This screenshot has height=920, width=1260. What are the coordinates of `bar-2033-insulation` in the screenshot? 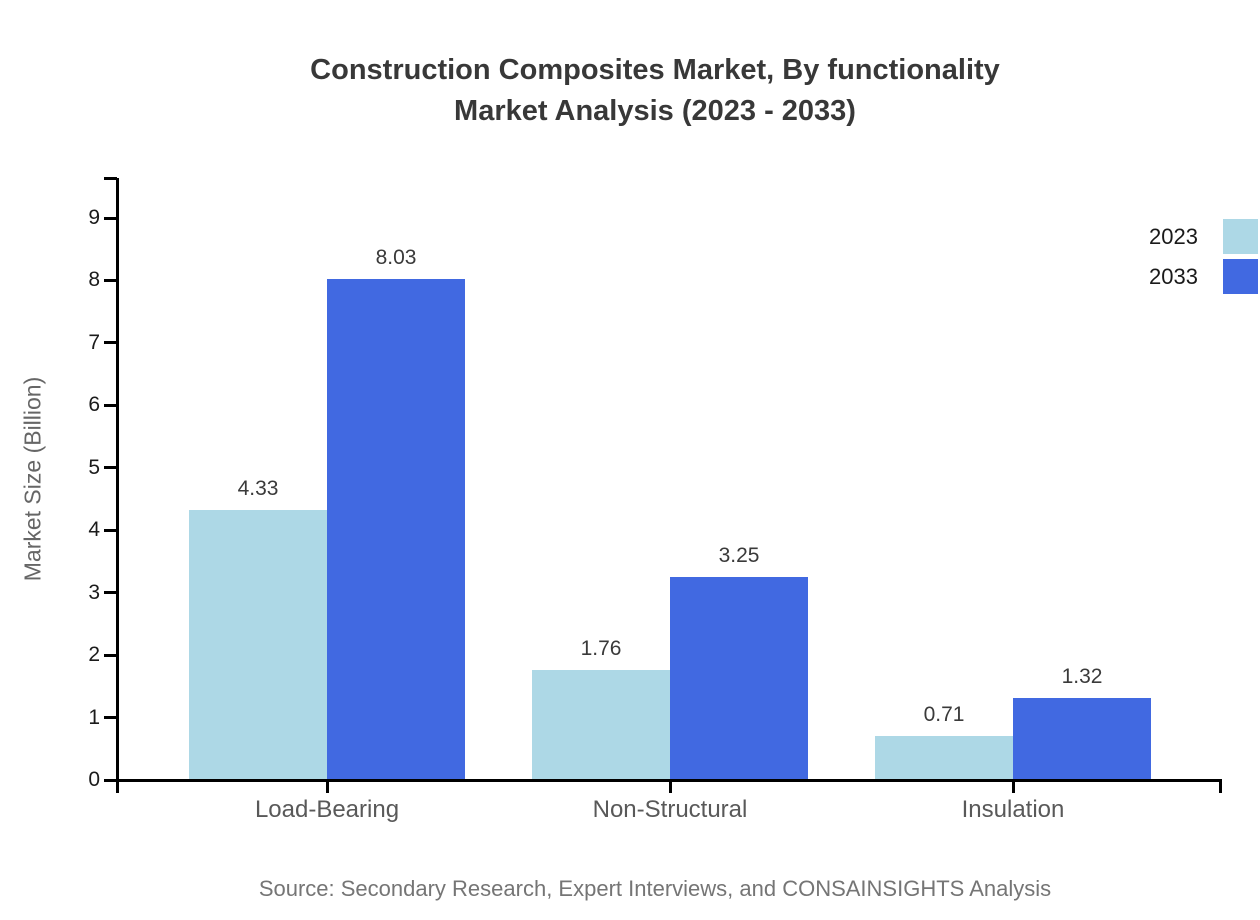 It's located at (1082, 738).